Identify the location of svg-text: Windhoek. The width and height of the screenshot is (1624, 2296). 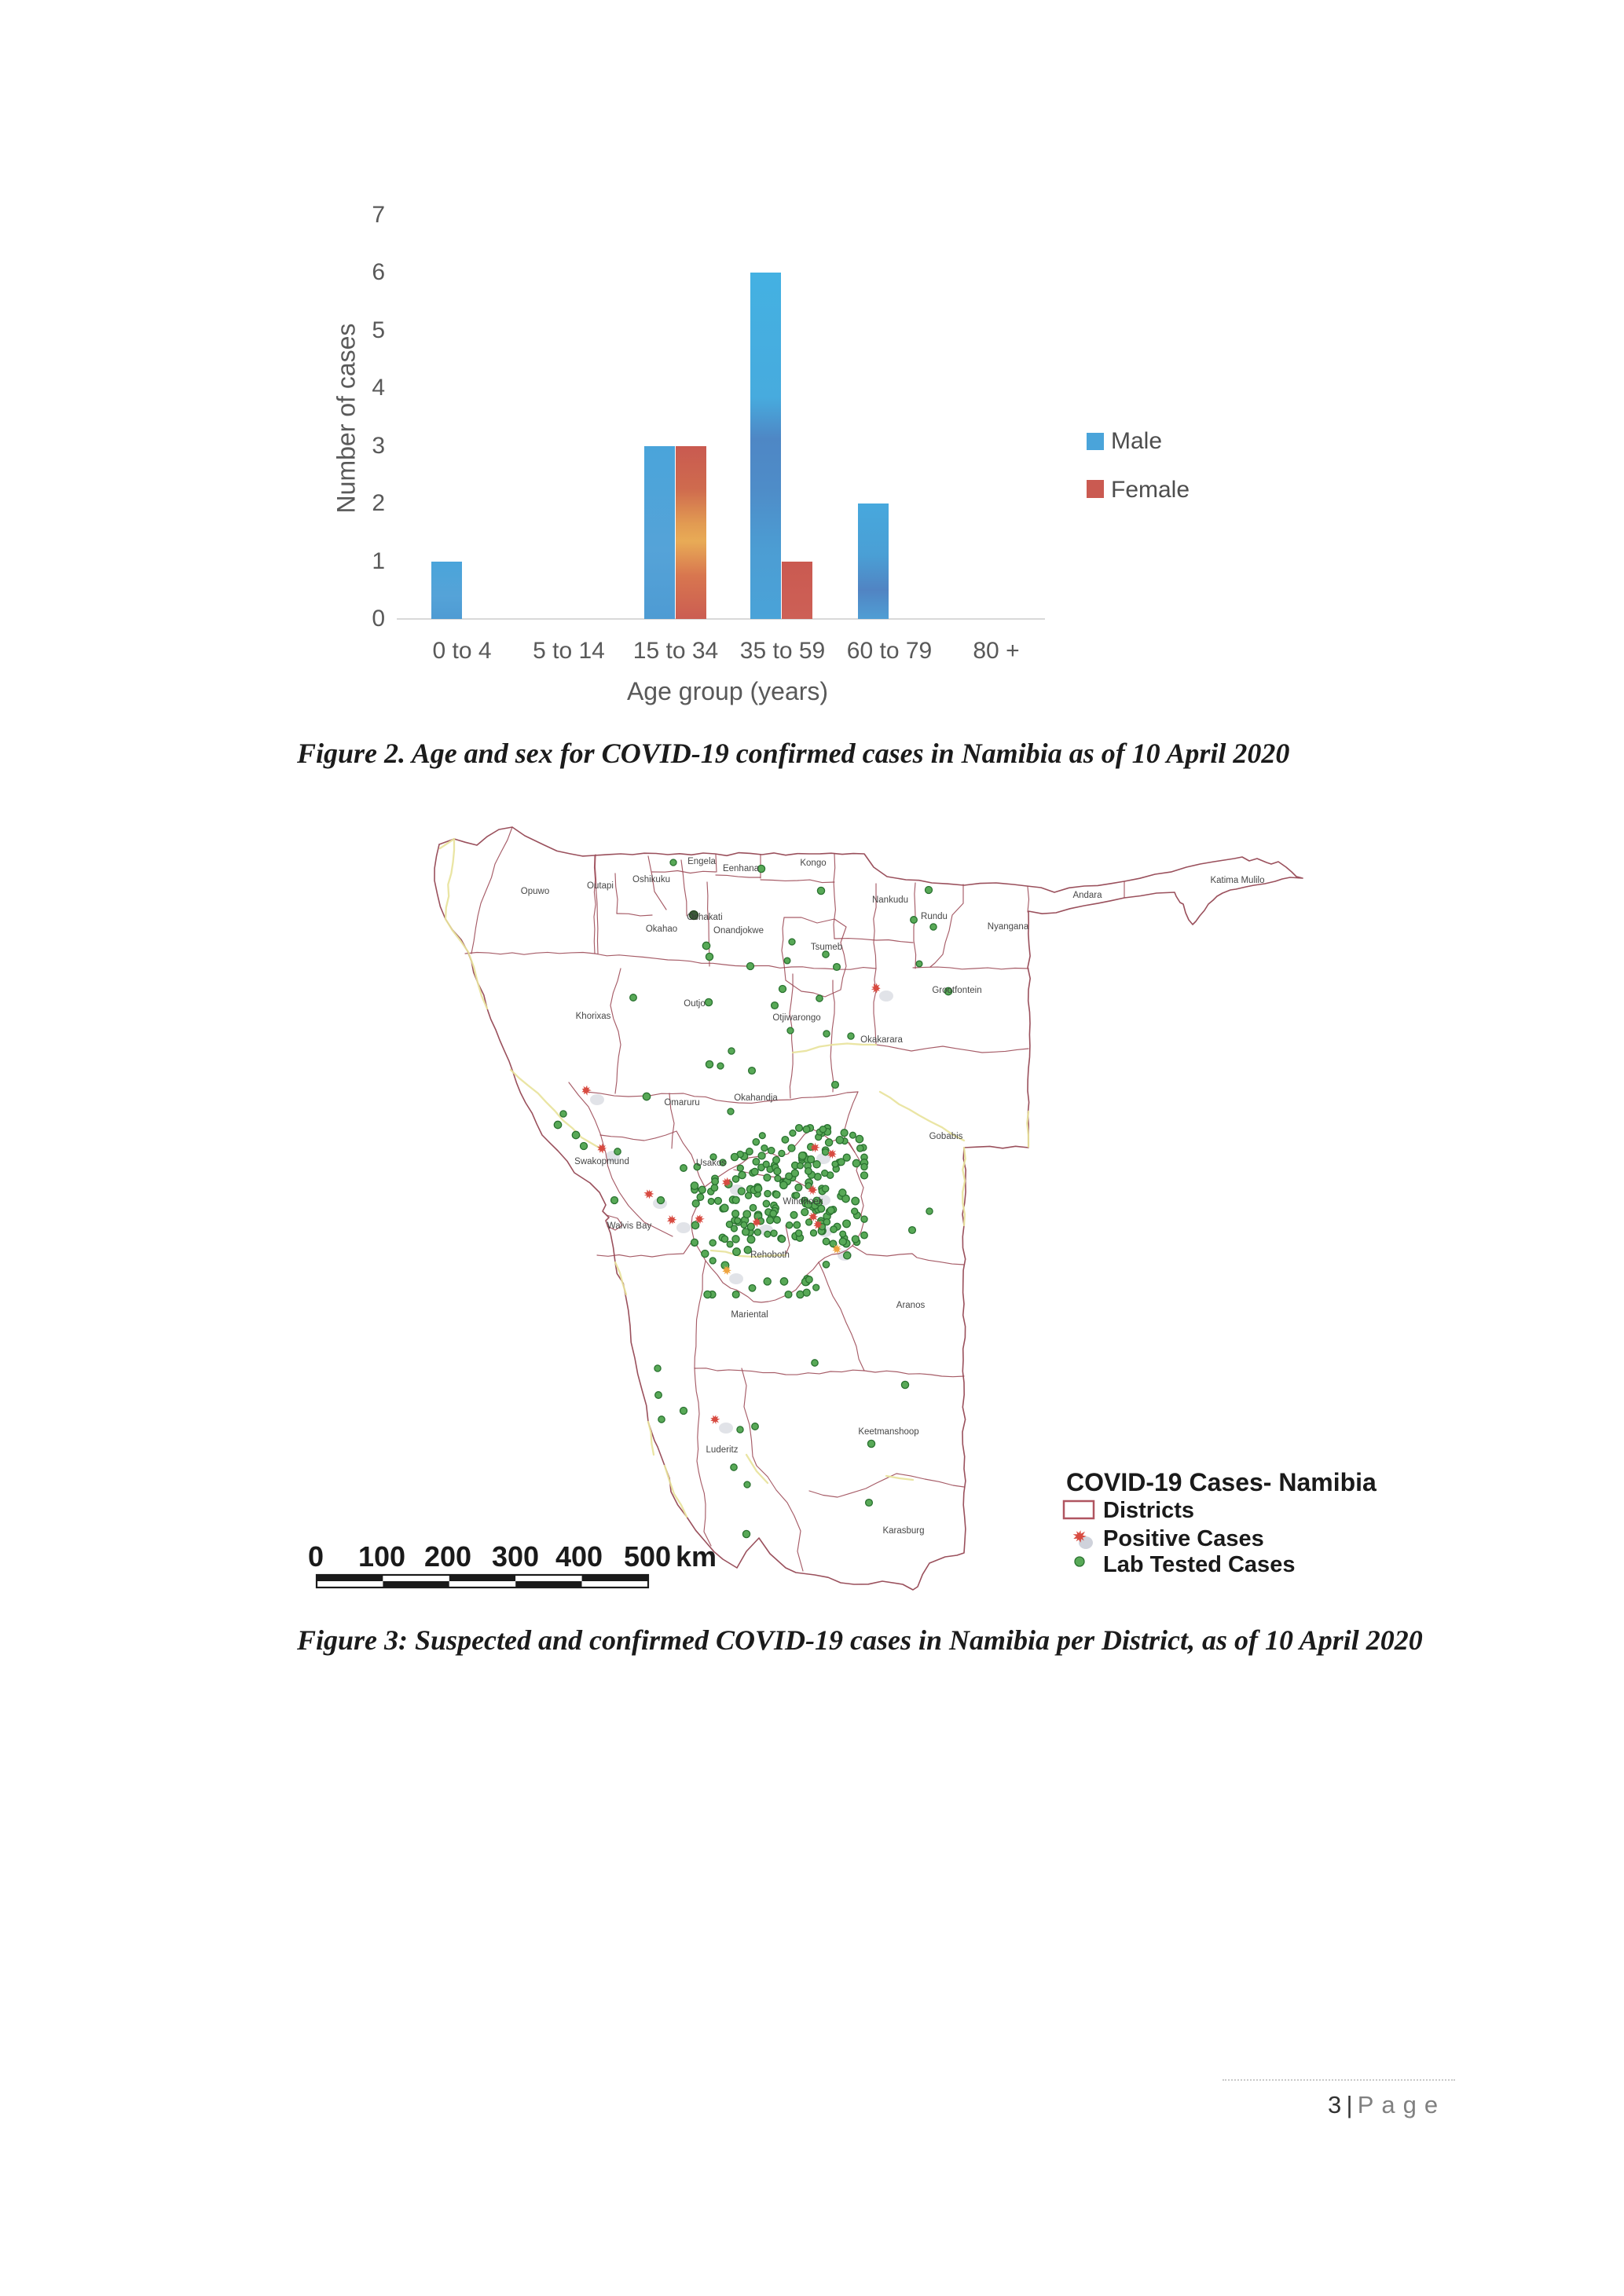
(803, 1202).